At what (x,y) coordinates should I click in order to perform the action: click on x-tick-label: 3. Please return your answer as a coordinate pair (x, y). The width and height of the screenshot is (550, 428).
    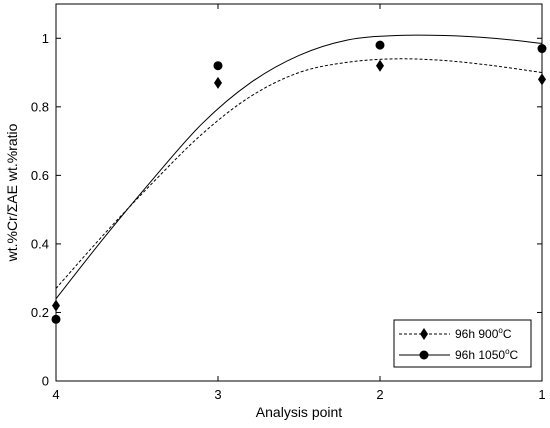
    Looking at the image, I should click on (217, 394).